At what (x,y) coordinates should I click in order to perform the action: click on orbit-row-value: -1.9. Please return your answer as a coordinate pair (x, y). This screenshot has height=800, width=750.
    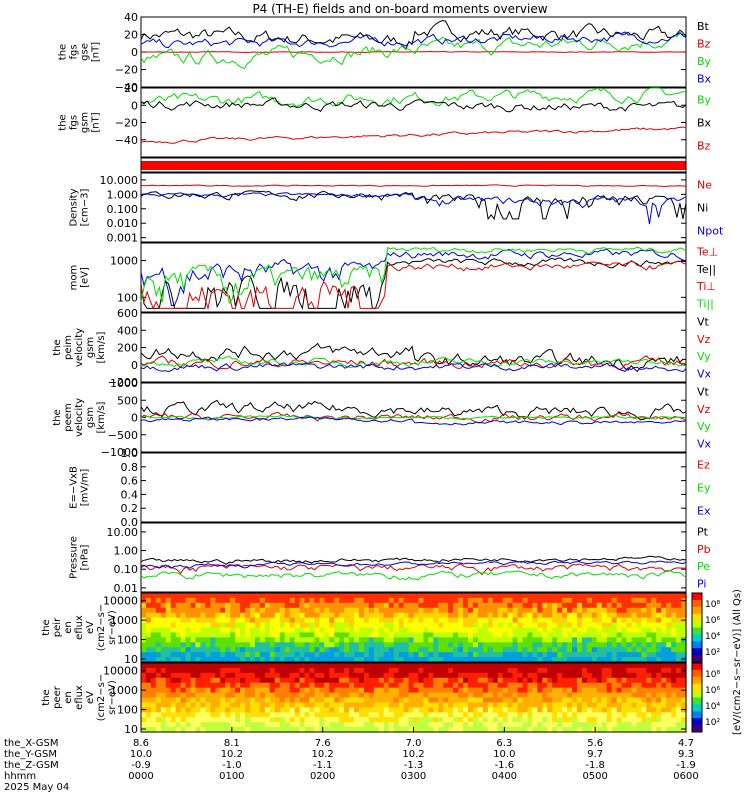
    Looking at the image, I should click on (686, 765).